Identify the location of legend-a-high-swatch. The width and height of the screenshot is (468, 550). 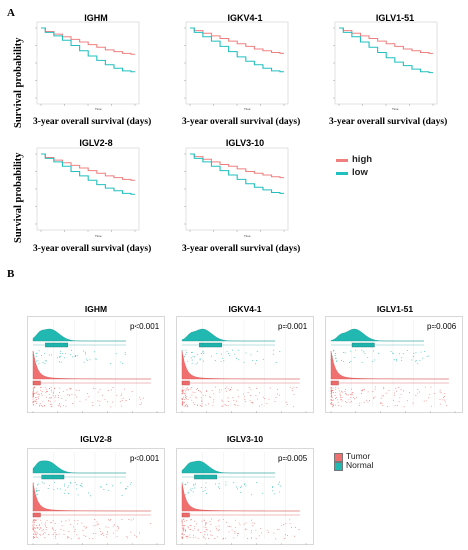
(342, 160).